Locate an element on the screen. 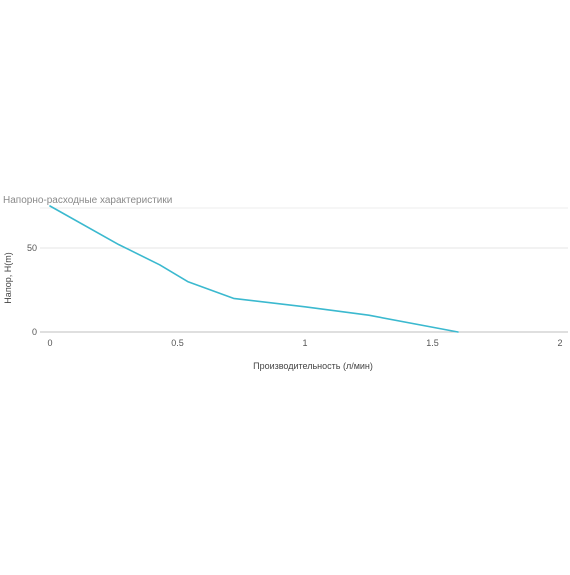 This screenshot has height=575, width=570. y-tick-label: 0 is located at coordinates (34, 332).